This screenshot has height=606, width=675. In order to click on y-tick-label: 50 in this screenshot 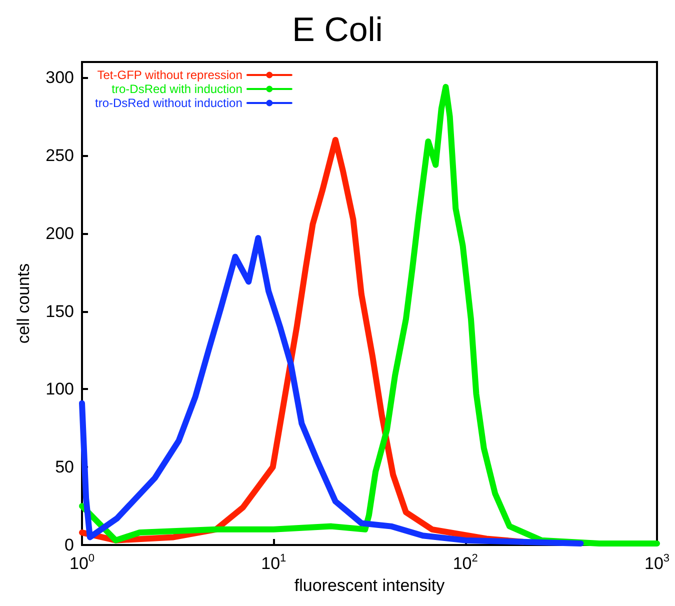, I will do `click(64, 467)`.